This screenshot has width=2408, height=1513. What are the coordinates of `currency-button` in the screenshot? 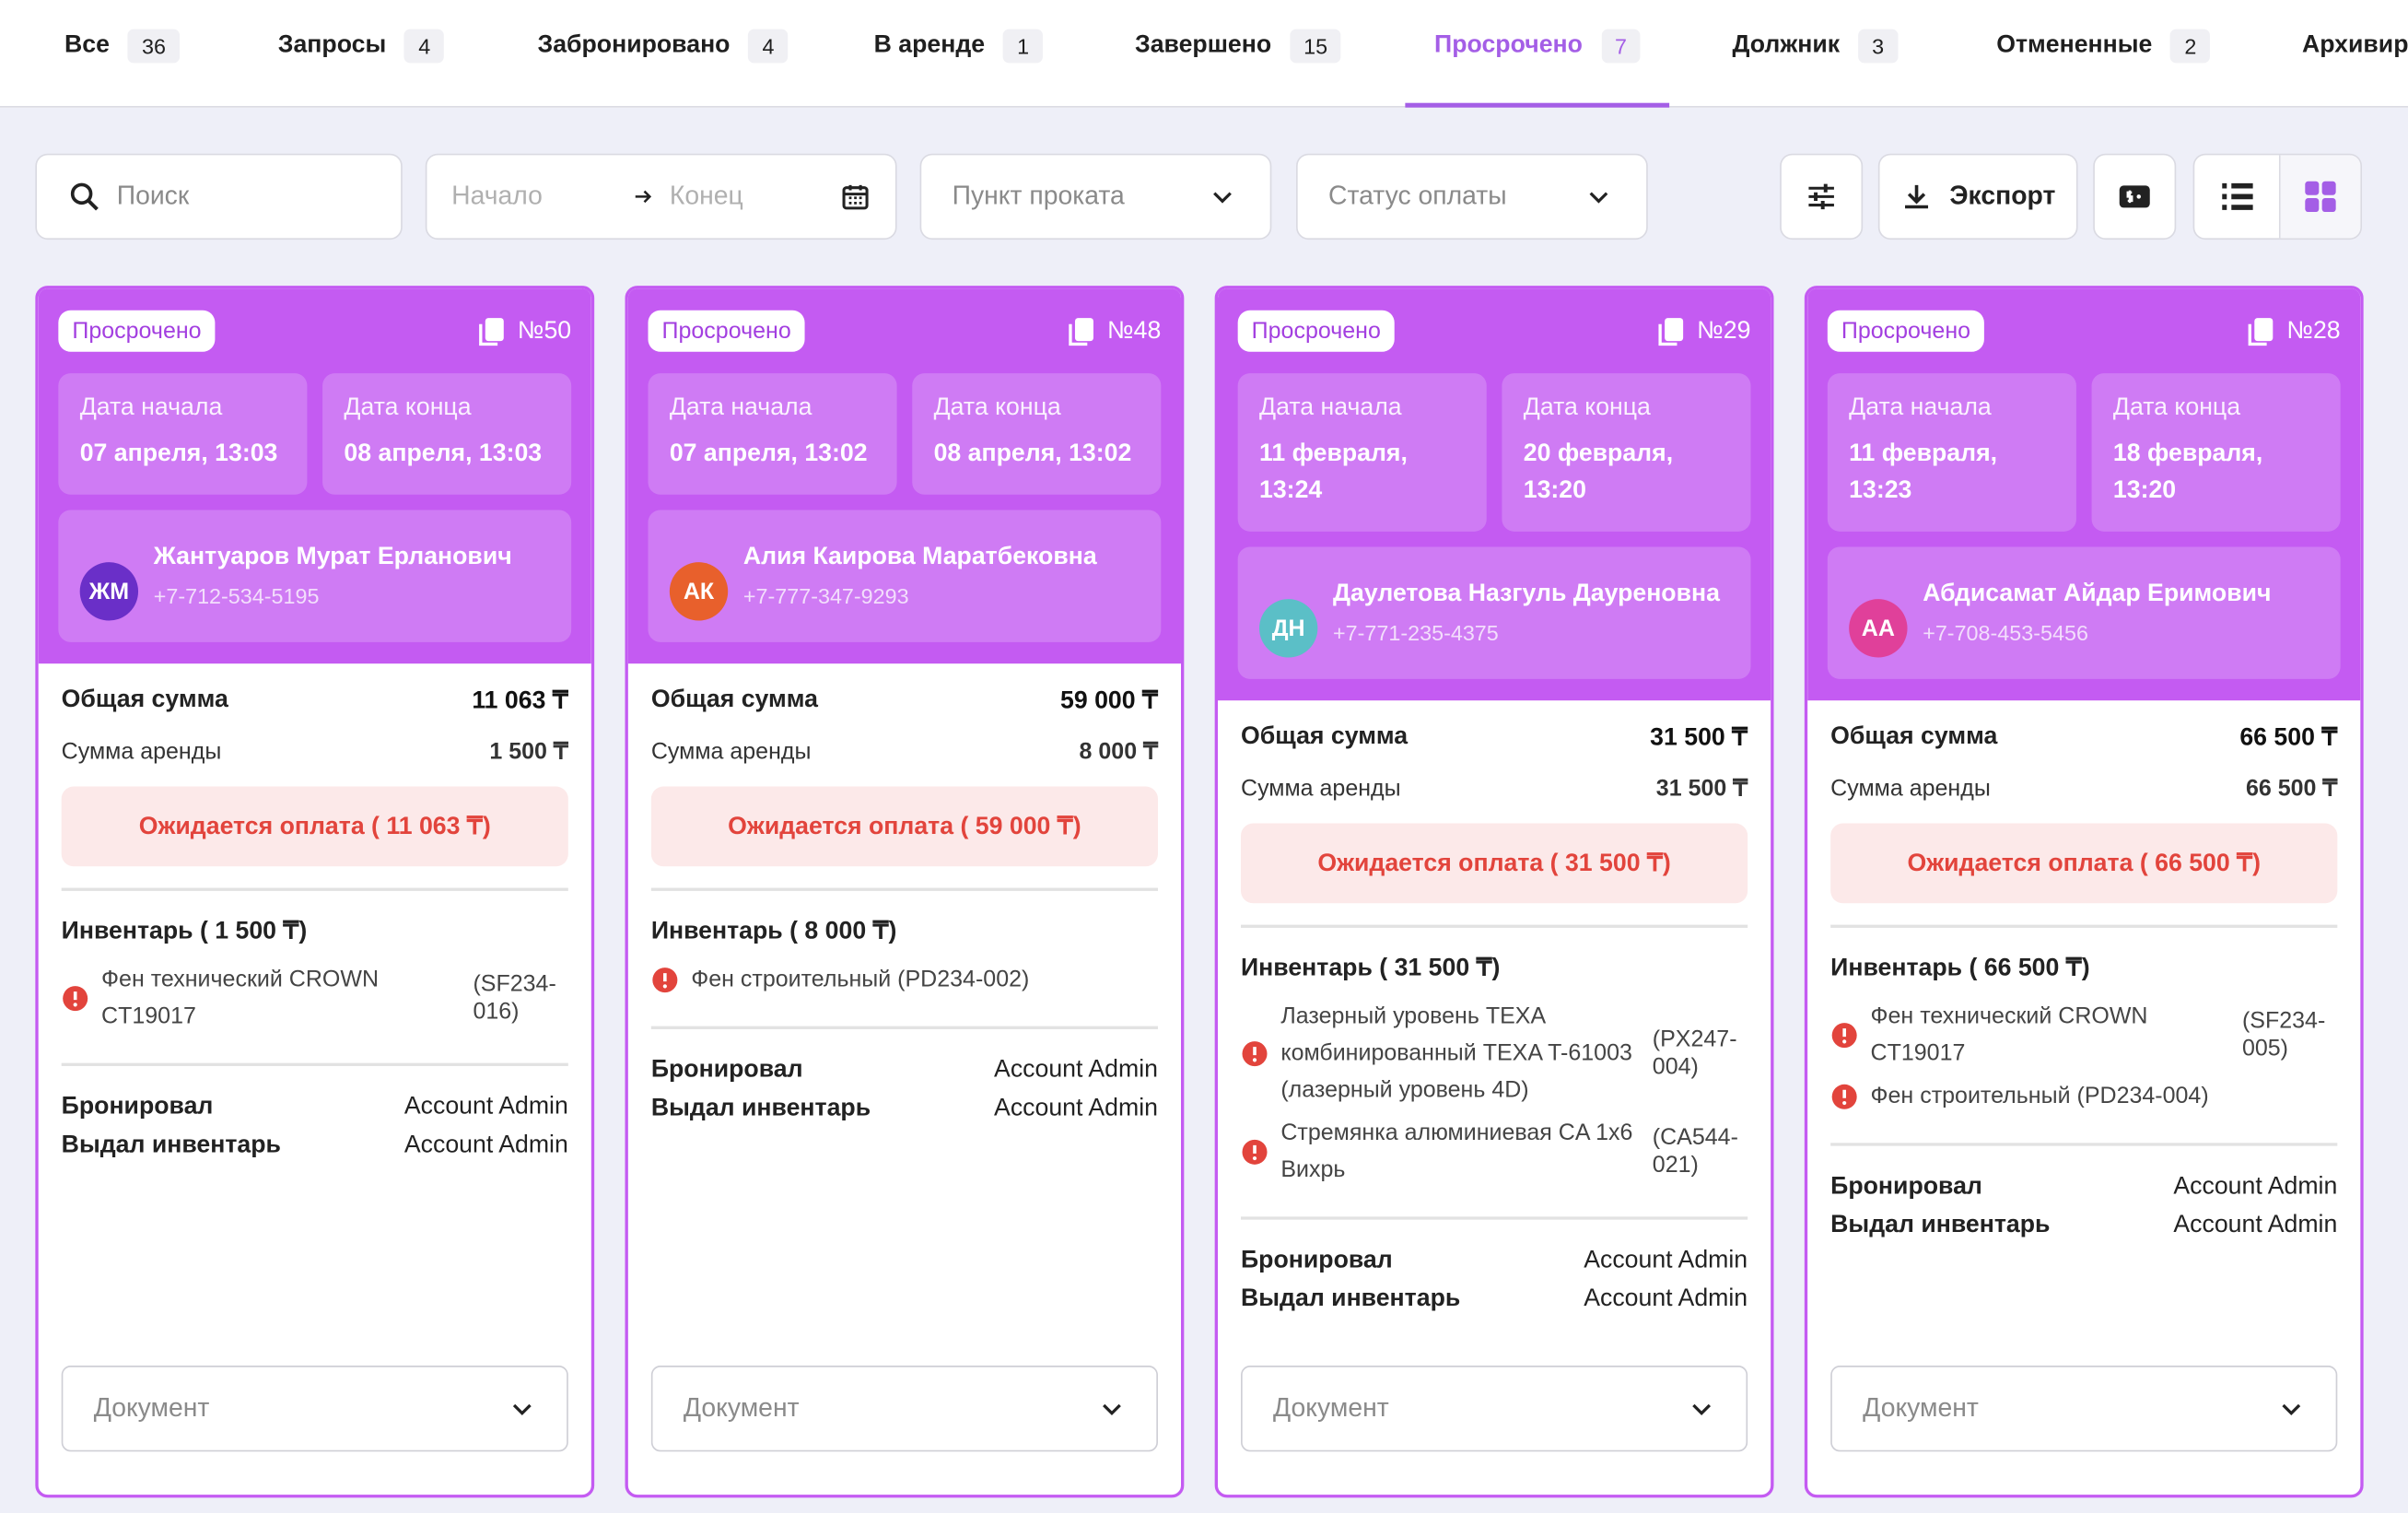 It's located at (2135, 197).